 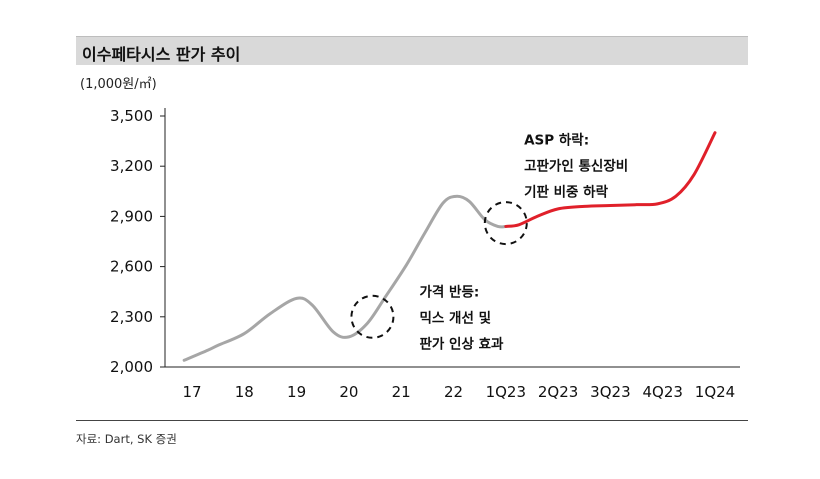 I want to click on annotation-text: 가격 반등:, so click(x=450, y=292).